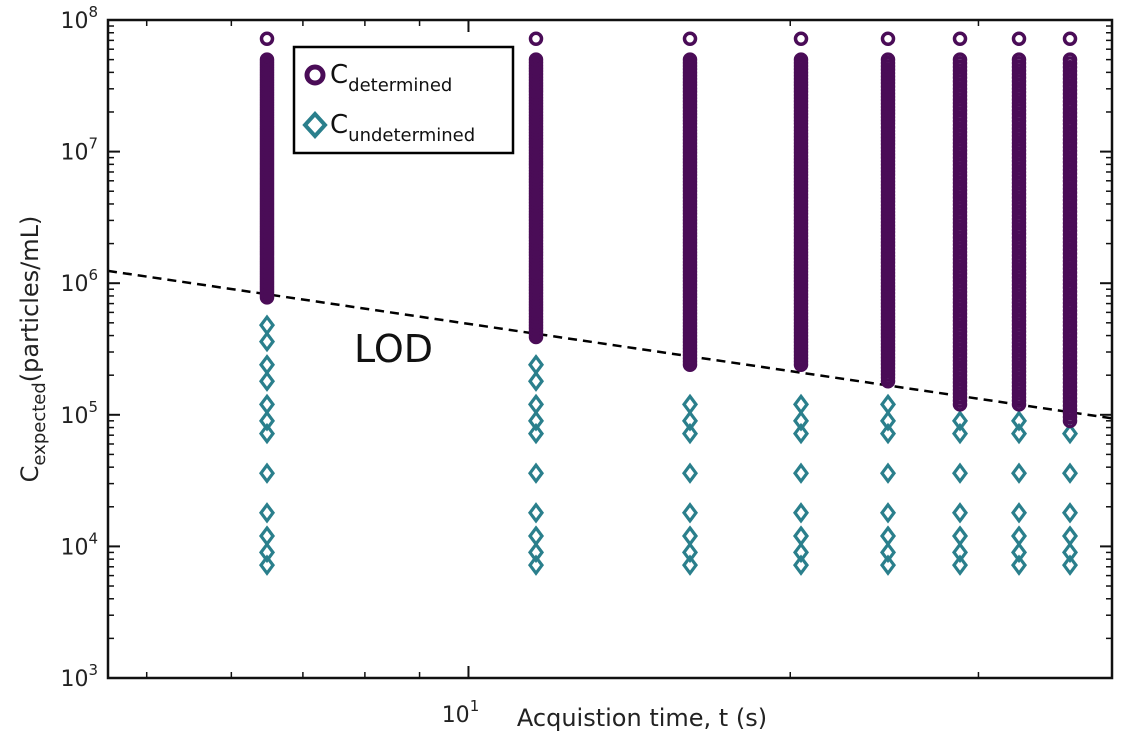  I want to click on y-tick-exp: 3, so click(93, 670).